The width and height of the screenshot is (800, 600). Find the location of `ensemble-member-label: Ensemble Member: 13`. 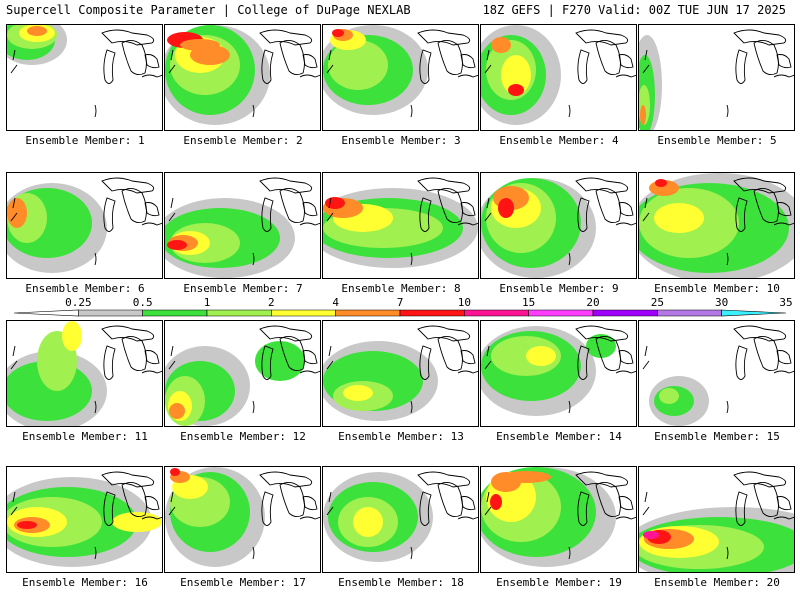

ensemble-member-label: Ensemble Member: 13 is located at coordinates (401, 436).